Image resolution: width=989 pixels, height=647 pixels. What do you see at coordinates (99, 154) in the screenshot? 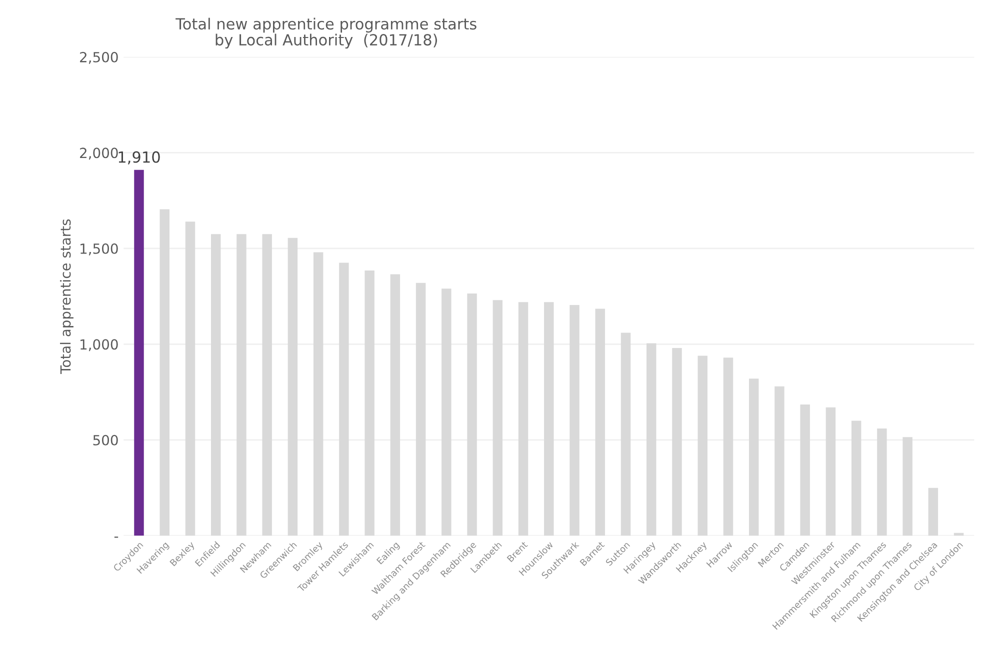
I see `y-tick-label: 2,000` at bounding box center [99, 154].